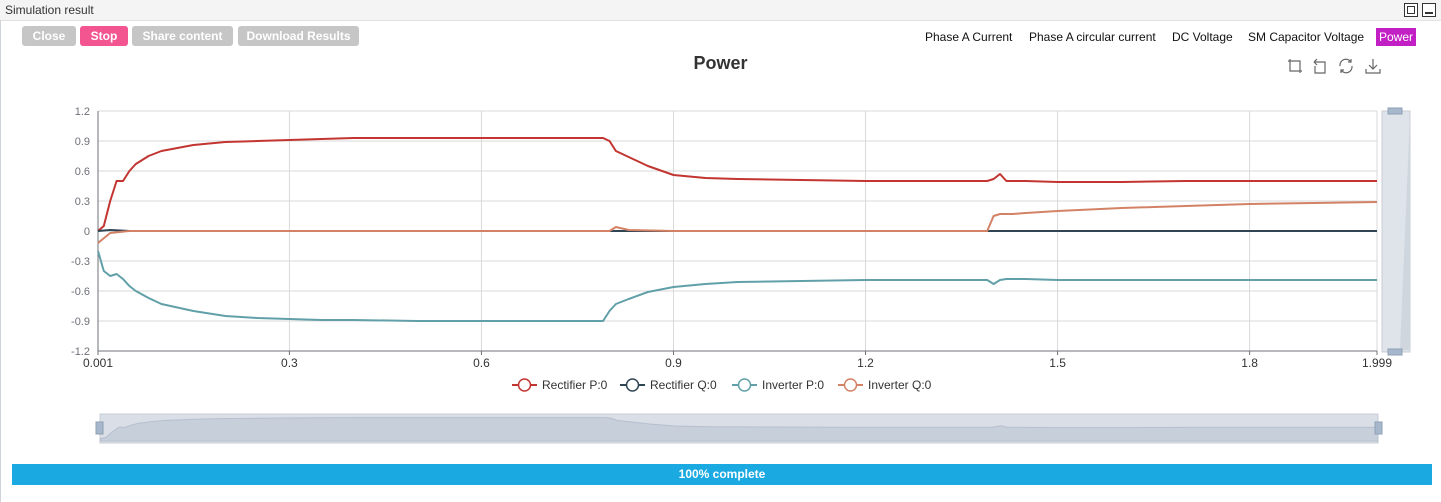 Image resolution: width=1441 pixels, height=502 pixels. Describe the element at coordinates (1092, 37) in the screenshot. I see `tab-phase-a-circular-current: Phase A circular current` at that location.